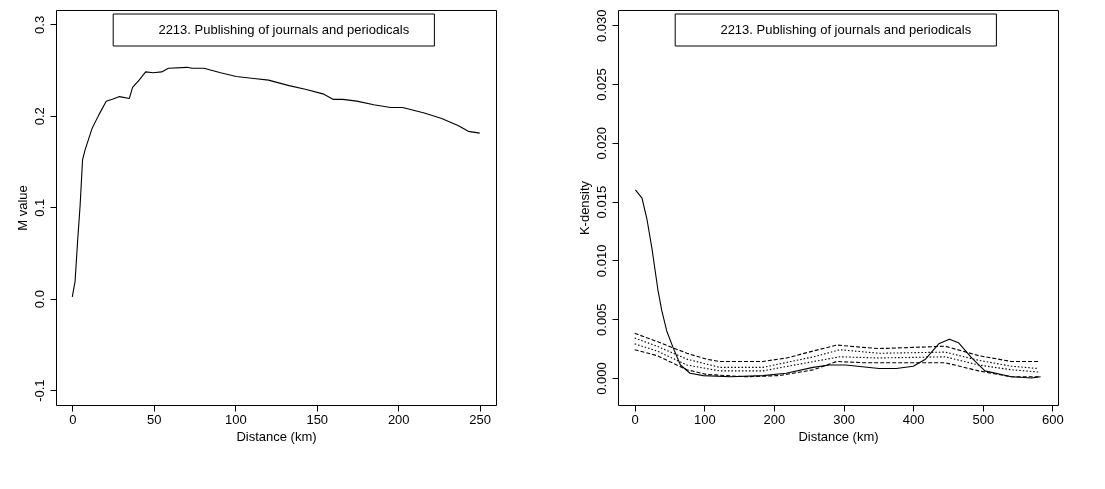  Describe the element at coordinates (39, 299) in the screenshot. I see `y-tick-label: 0.0` at that location.